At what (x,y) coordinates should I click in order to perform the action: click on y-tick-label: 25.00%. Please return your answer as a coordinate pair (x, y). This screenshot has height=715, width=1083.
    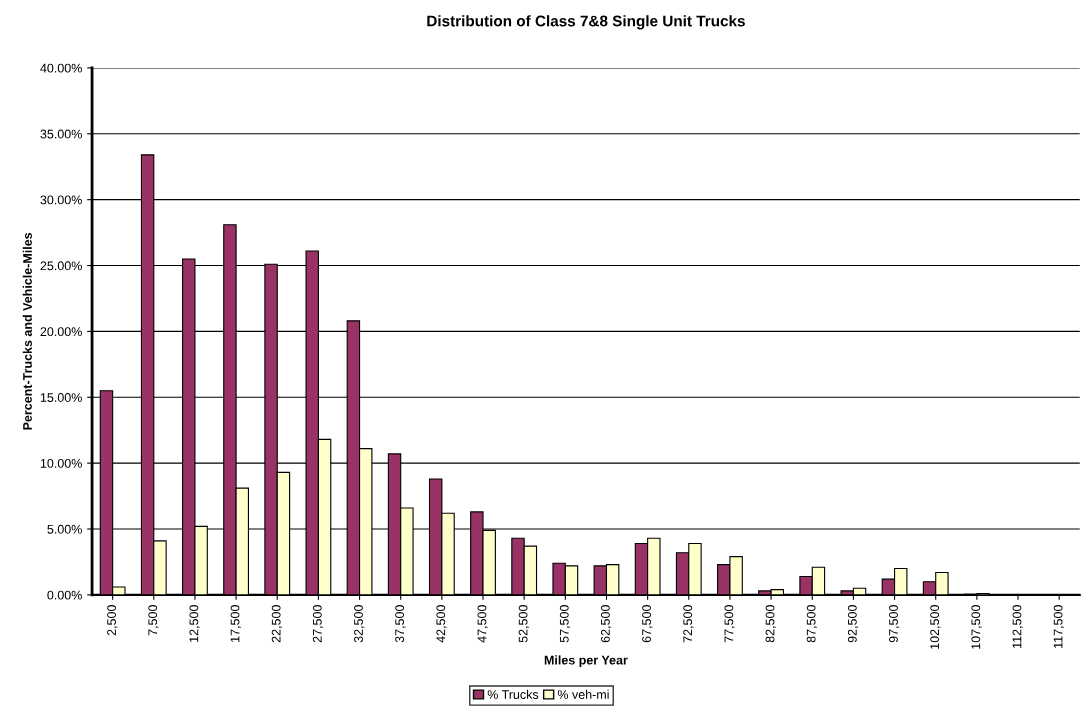
    Looking at the image, I should click on (61, 266).